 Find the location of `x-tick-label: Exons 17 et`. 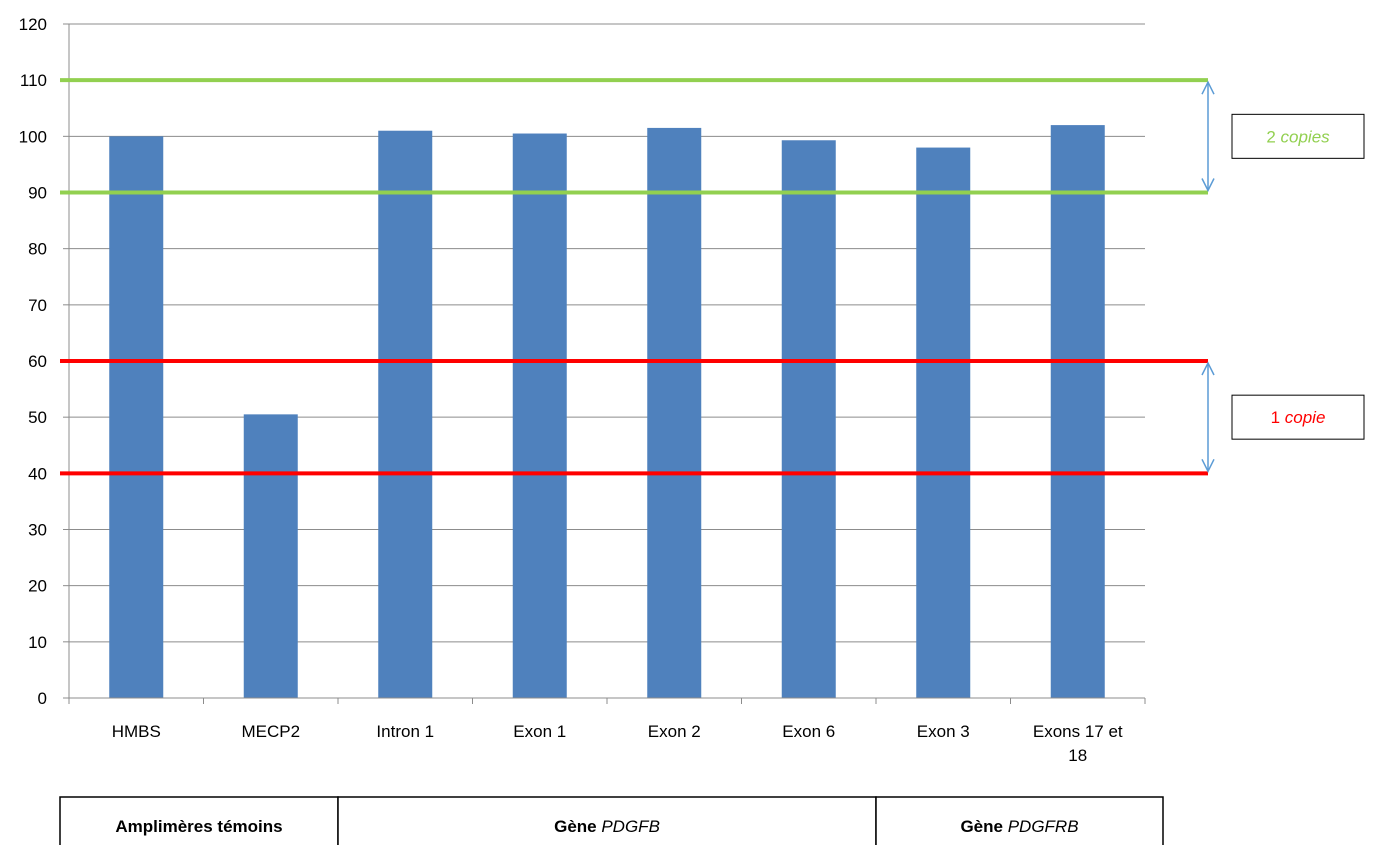

x-tick-label: Exons 17 et is located at coordinates (1078, 731).